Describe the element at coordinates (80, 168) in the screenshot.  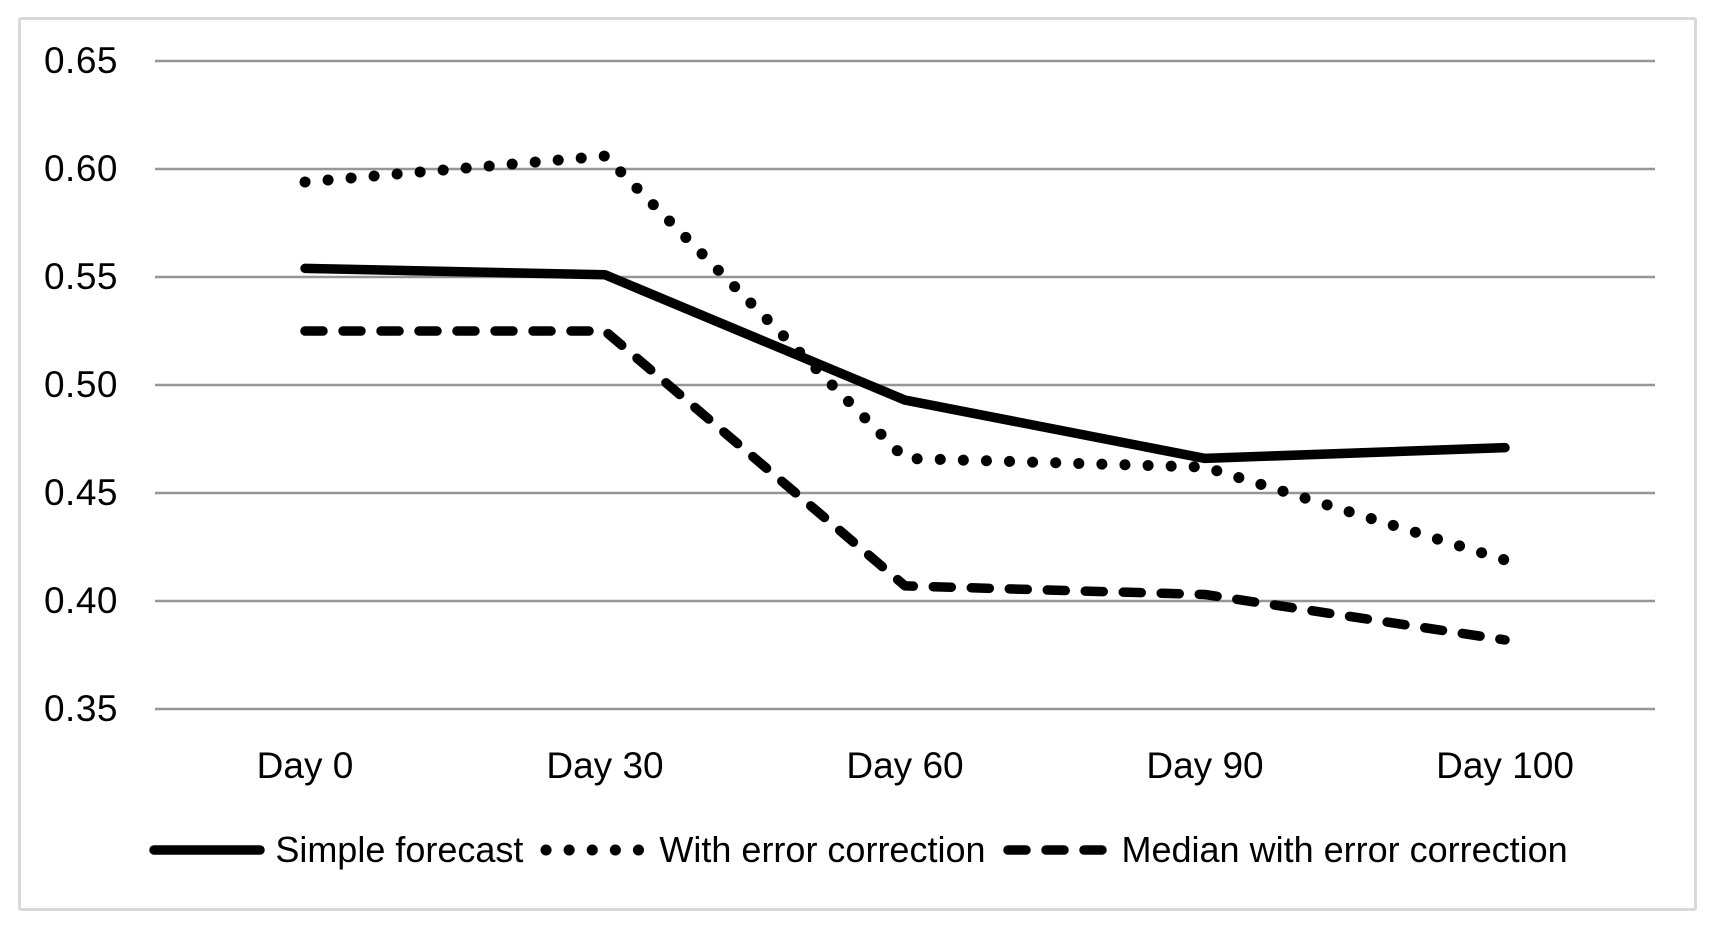
I see `y-axis-tick-label: 0.60` at that location.